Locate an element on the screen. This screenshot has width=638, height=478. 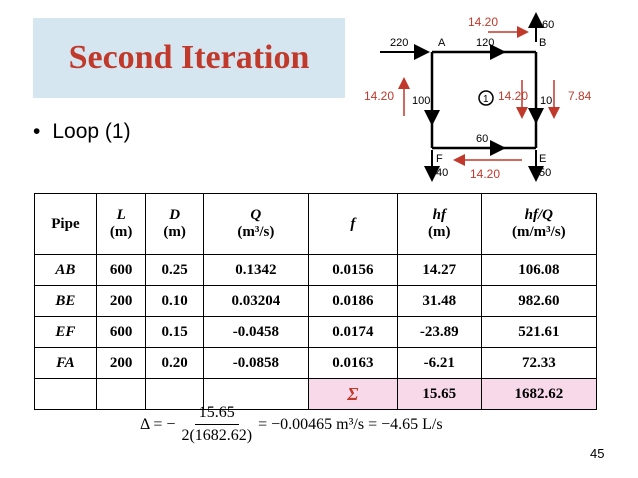
header-pipe: Pipe is located at coordinates (65, 224).